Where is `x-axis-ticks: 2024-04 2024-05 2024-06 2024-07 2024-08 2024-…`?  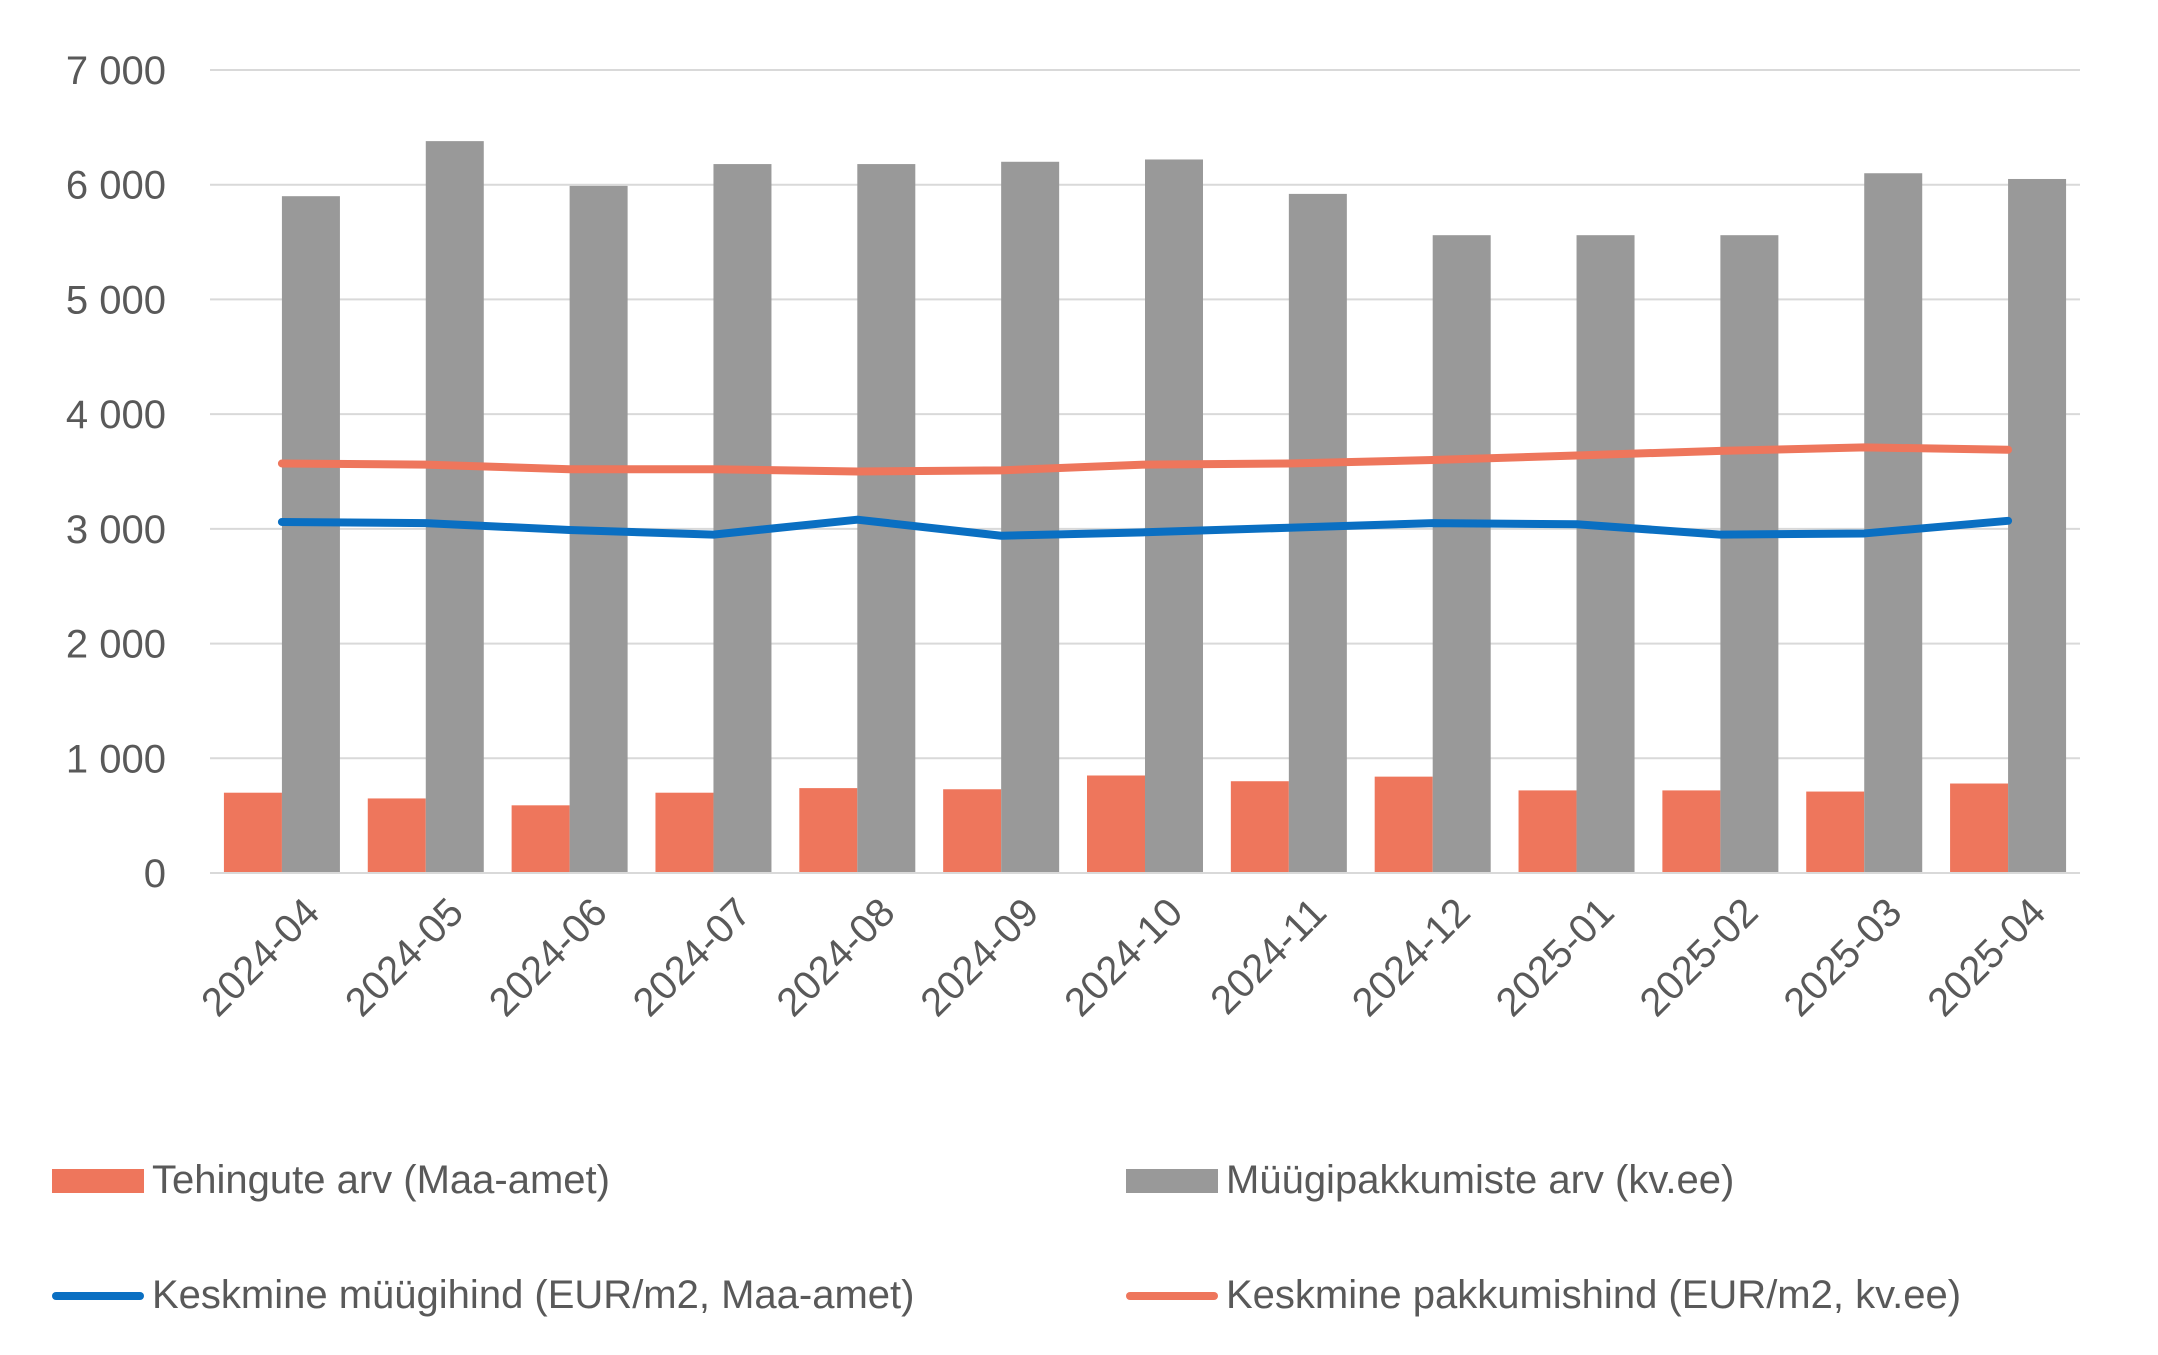 x-axis-ticks: 2024-04 2024-05 2024-06 2024-07 2024-08 2024-… is located at coordinates (1123, 957).